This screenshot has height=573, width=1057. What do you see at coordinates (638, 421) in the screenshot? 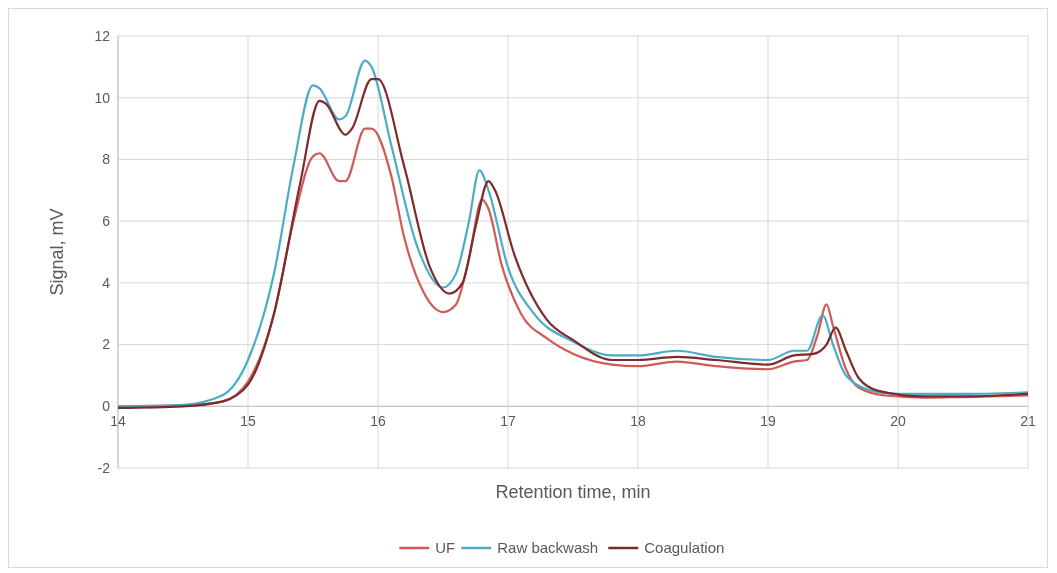
I see `x-tick-label: 18` at bounding box center [638, 421].